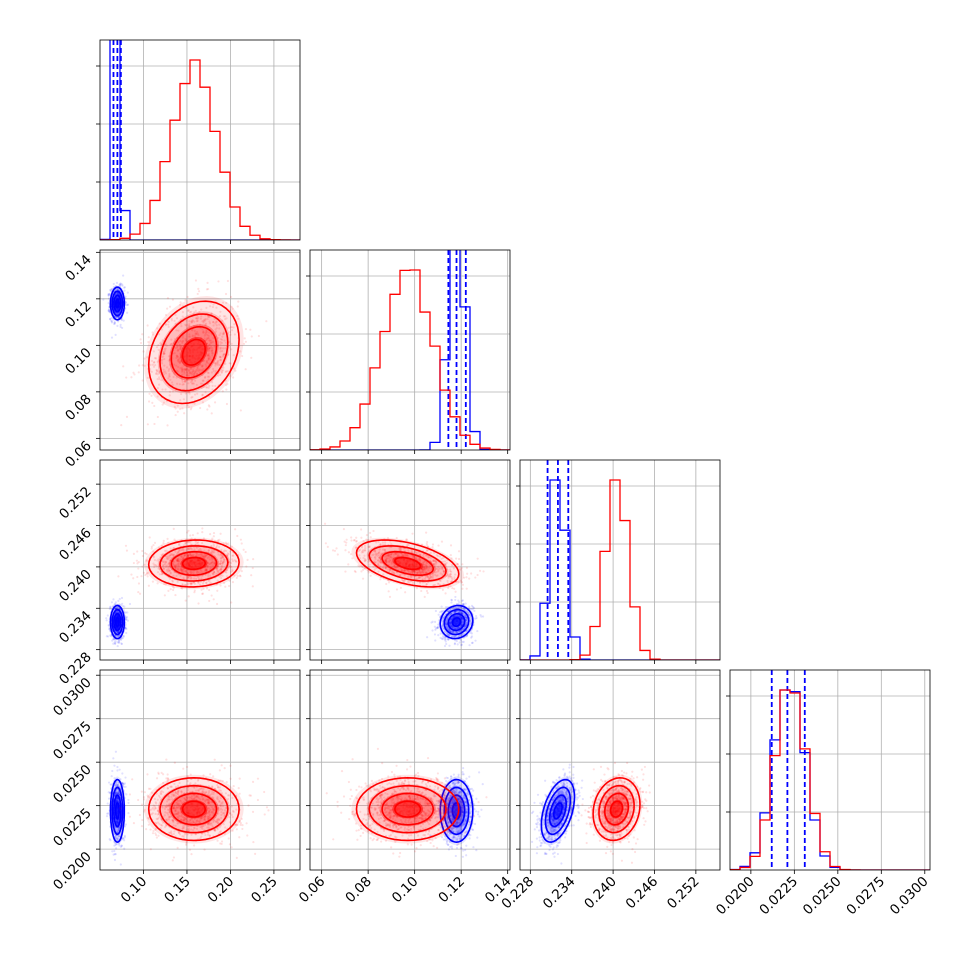 The height and width of the screenshot is (970, 970). What do you see at coordinates (778, 896) in the screenshot?
I see `x-tick-label: 0.0225` at bounding box center [778, 896].